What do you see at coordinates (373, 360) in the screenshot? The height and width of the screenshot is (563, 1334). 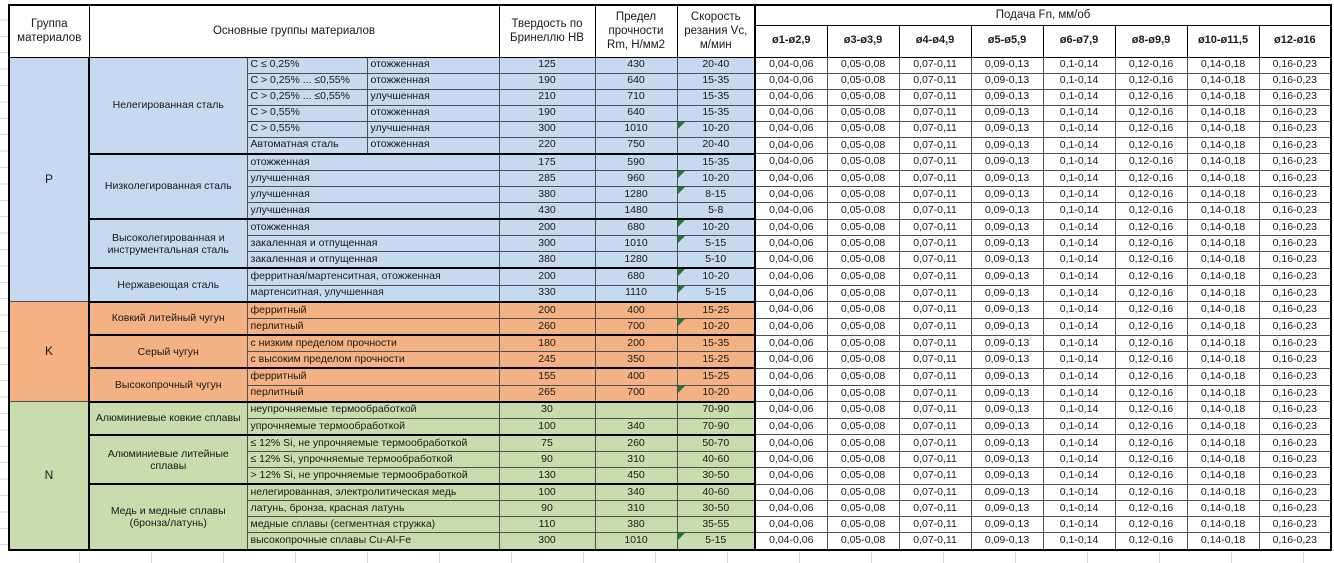 I see `cell-condition: с высоким пределом прочности` at bounding box center [373, 360].